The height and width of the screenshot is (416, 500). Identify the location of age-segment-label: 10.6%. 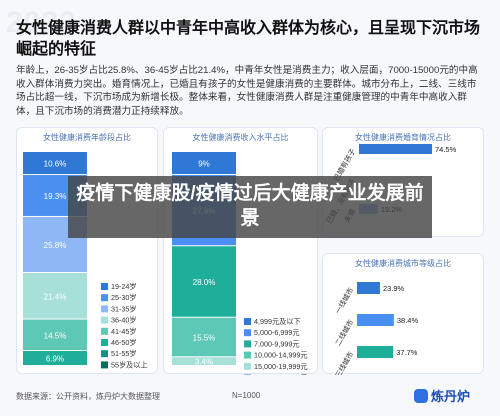
(55, 164).